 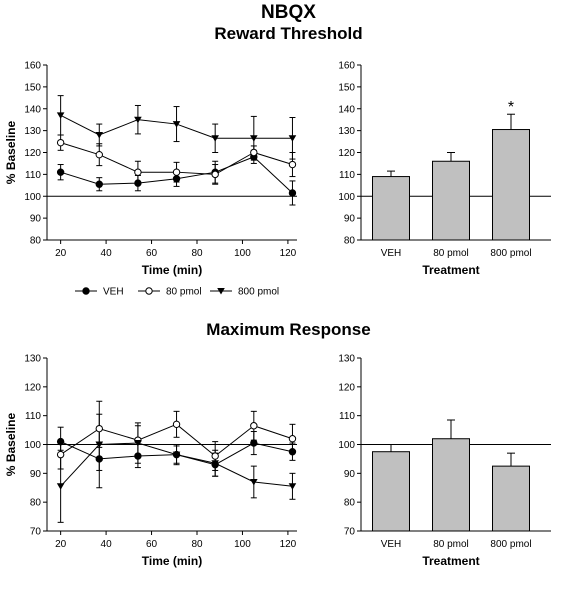 I want to click on legend-marker-veh, so click(x=86, y=291).